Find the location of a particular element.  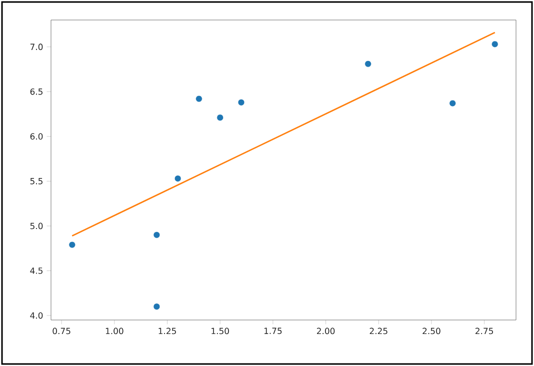

x-tick-label: 2.50 is located at coordinates (431, 331).